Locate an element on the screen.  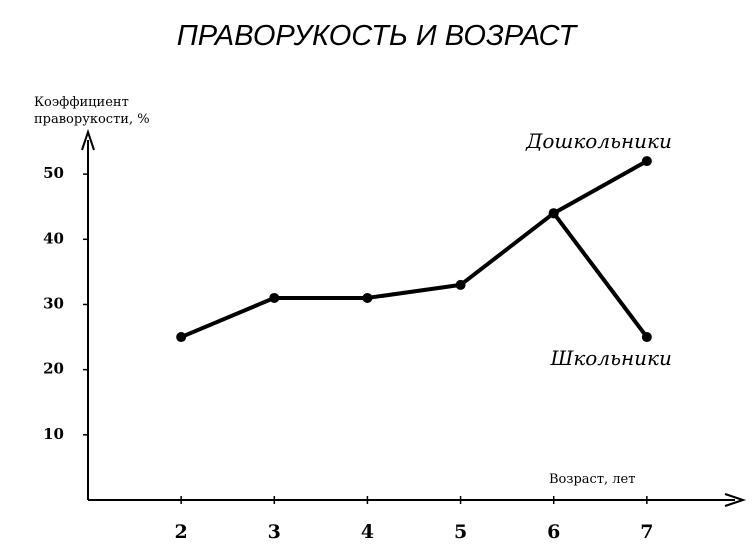
x-tick-label: 2 is located at coordinates (181, 532).